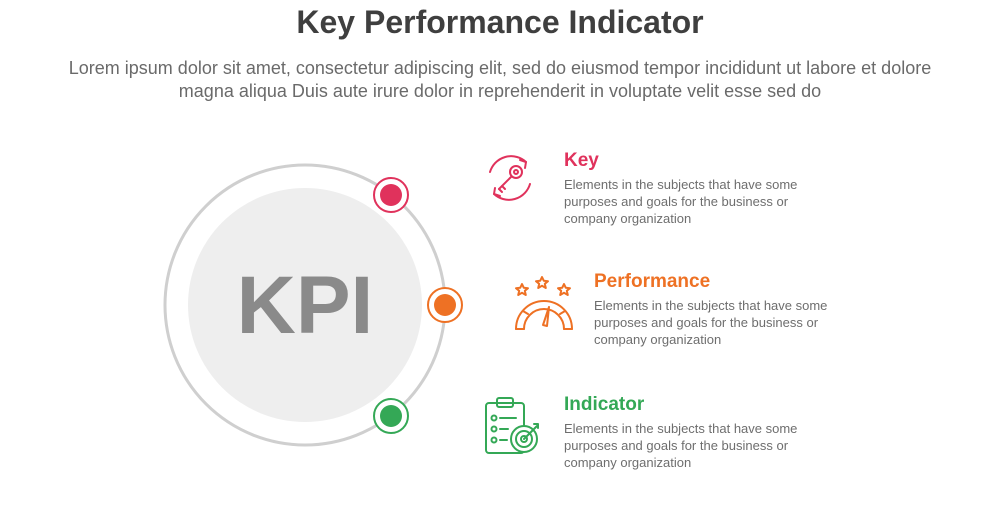 Image resolution: width=1000 pixels, height=520 pixels. Describe the element at coordinates (544, 303) in the screenshot. I see `speedometer-stars-icon` at that location.